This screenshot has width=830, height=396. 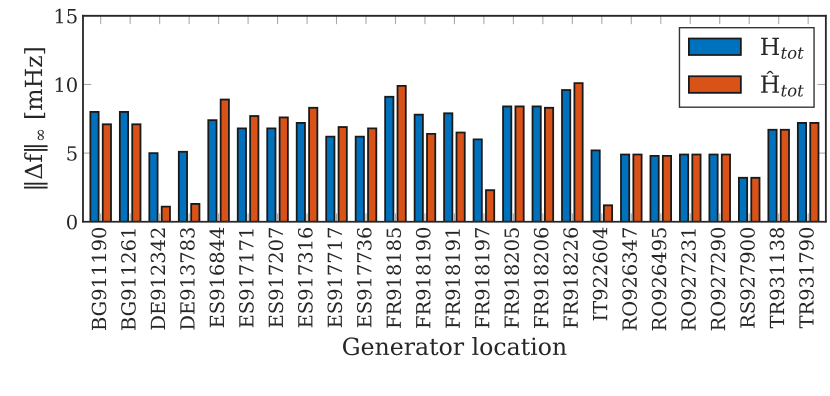 What do you see at coordinates (217, 278) in the screenshot?
I see `x-tick-label: ES916844` at bounding box center [217, 278].